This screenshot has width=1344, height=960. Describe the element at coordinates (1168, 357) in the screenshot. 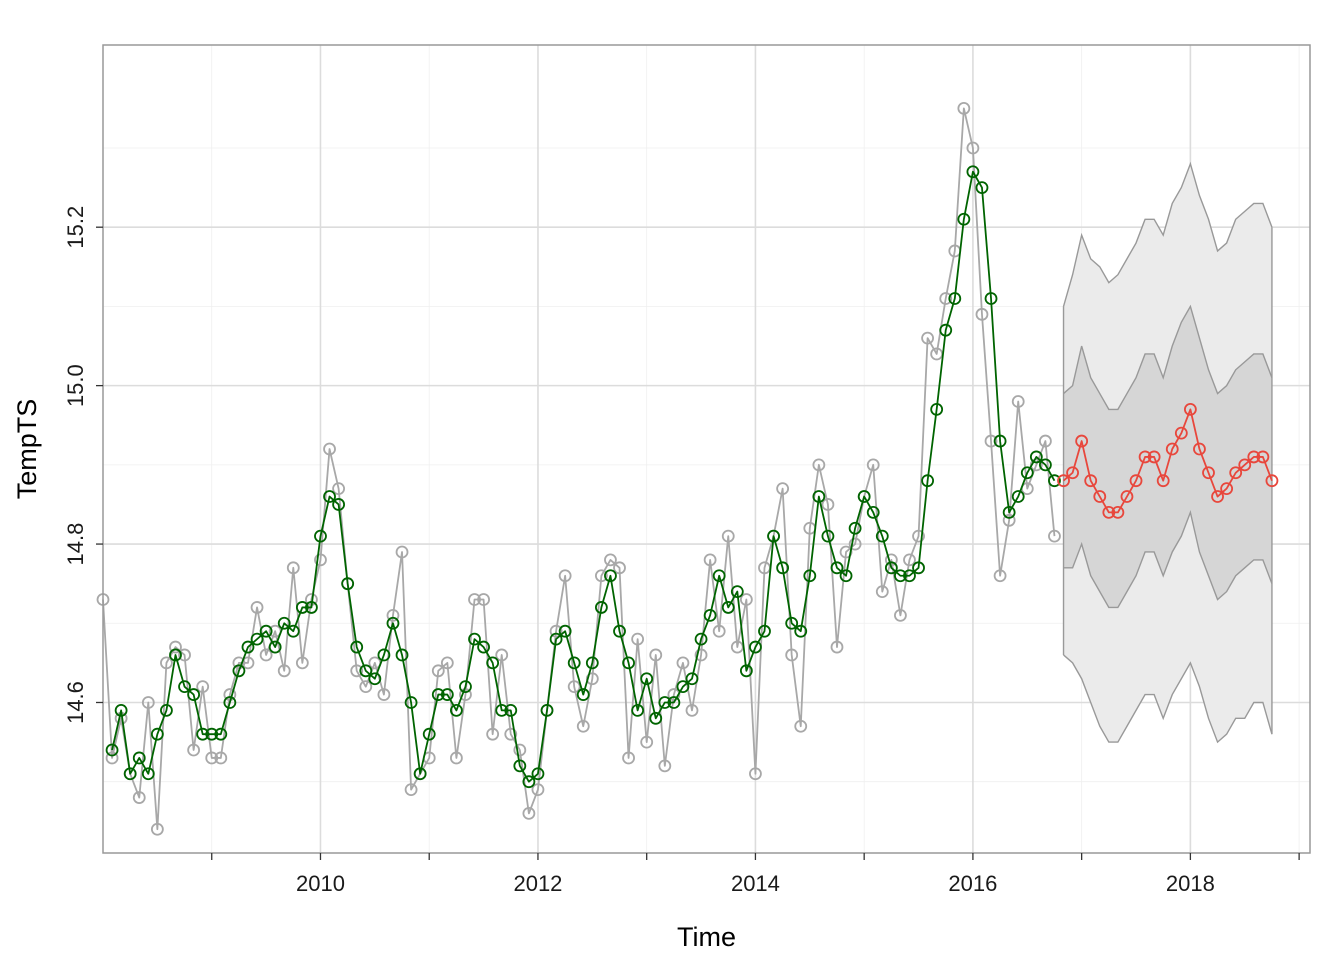

I see `interval-edge-line` at that location.